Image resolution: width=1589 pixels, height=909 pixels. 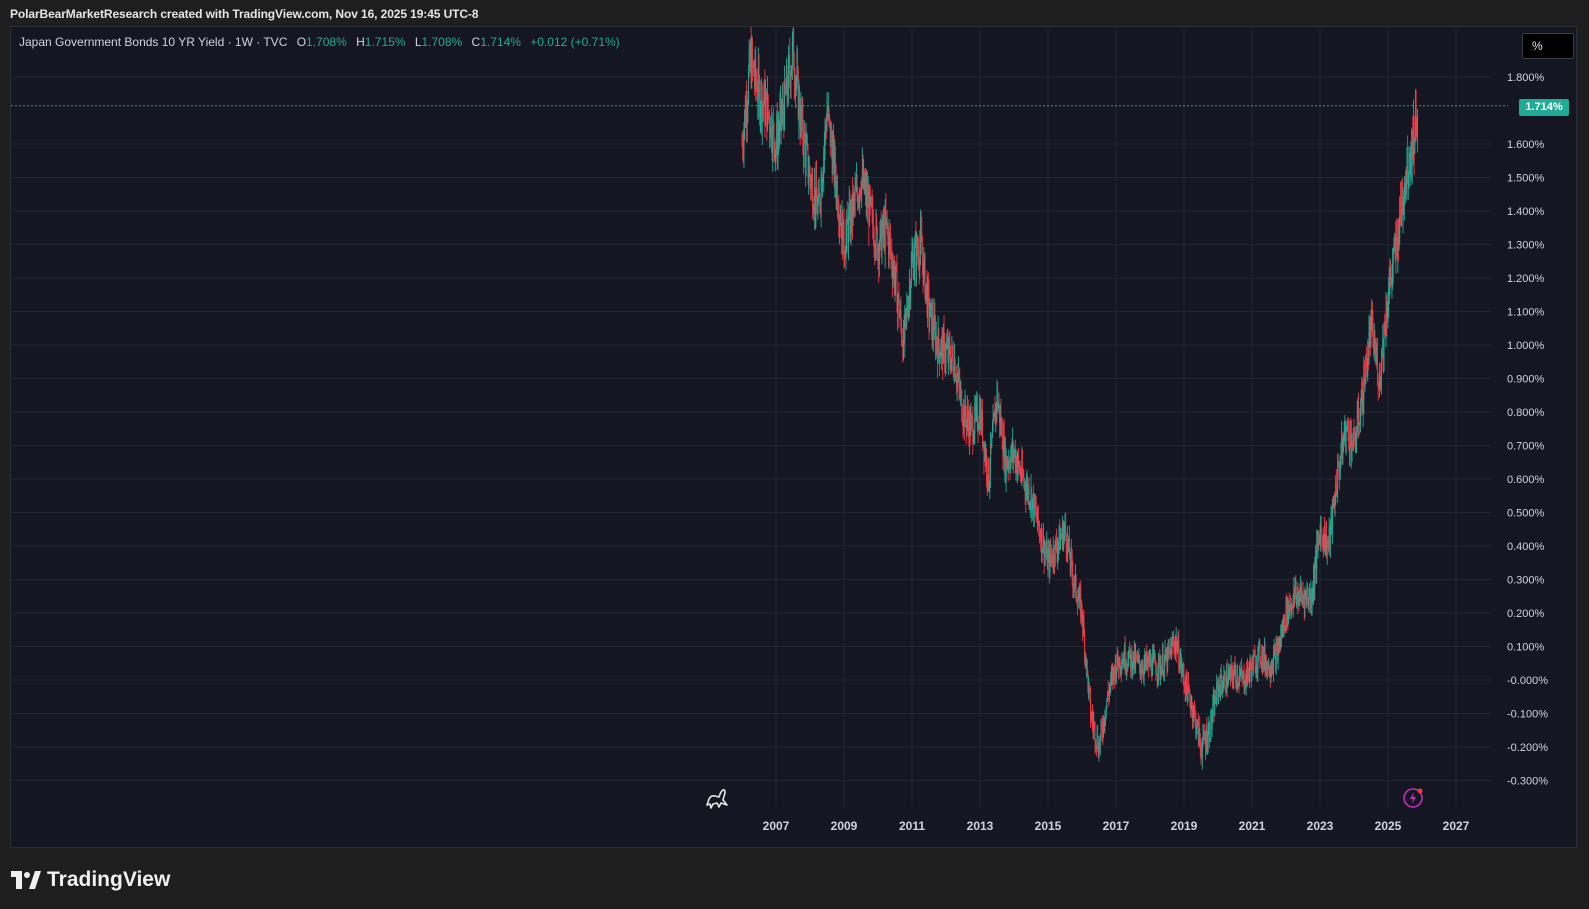 I want to click on dino-icon, so click(x=717, y=799).